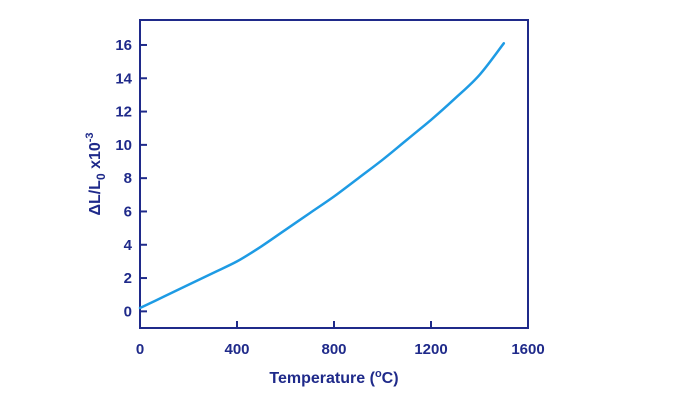  What do you see at coordinates (340, 339) in the screenshot?
I see `x-axis-ticks: 0 400 800 1200 1600` at bounding box center [340, 339].